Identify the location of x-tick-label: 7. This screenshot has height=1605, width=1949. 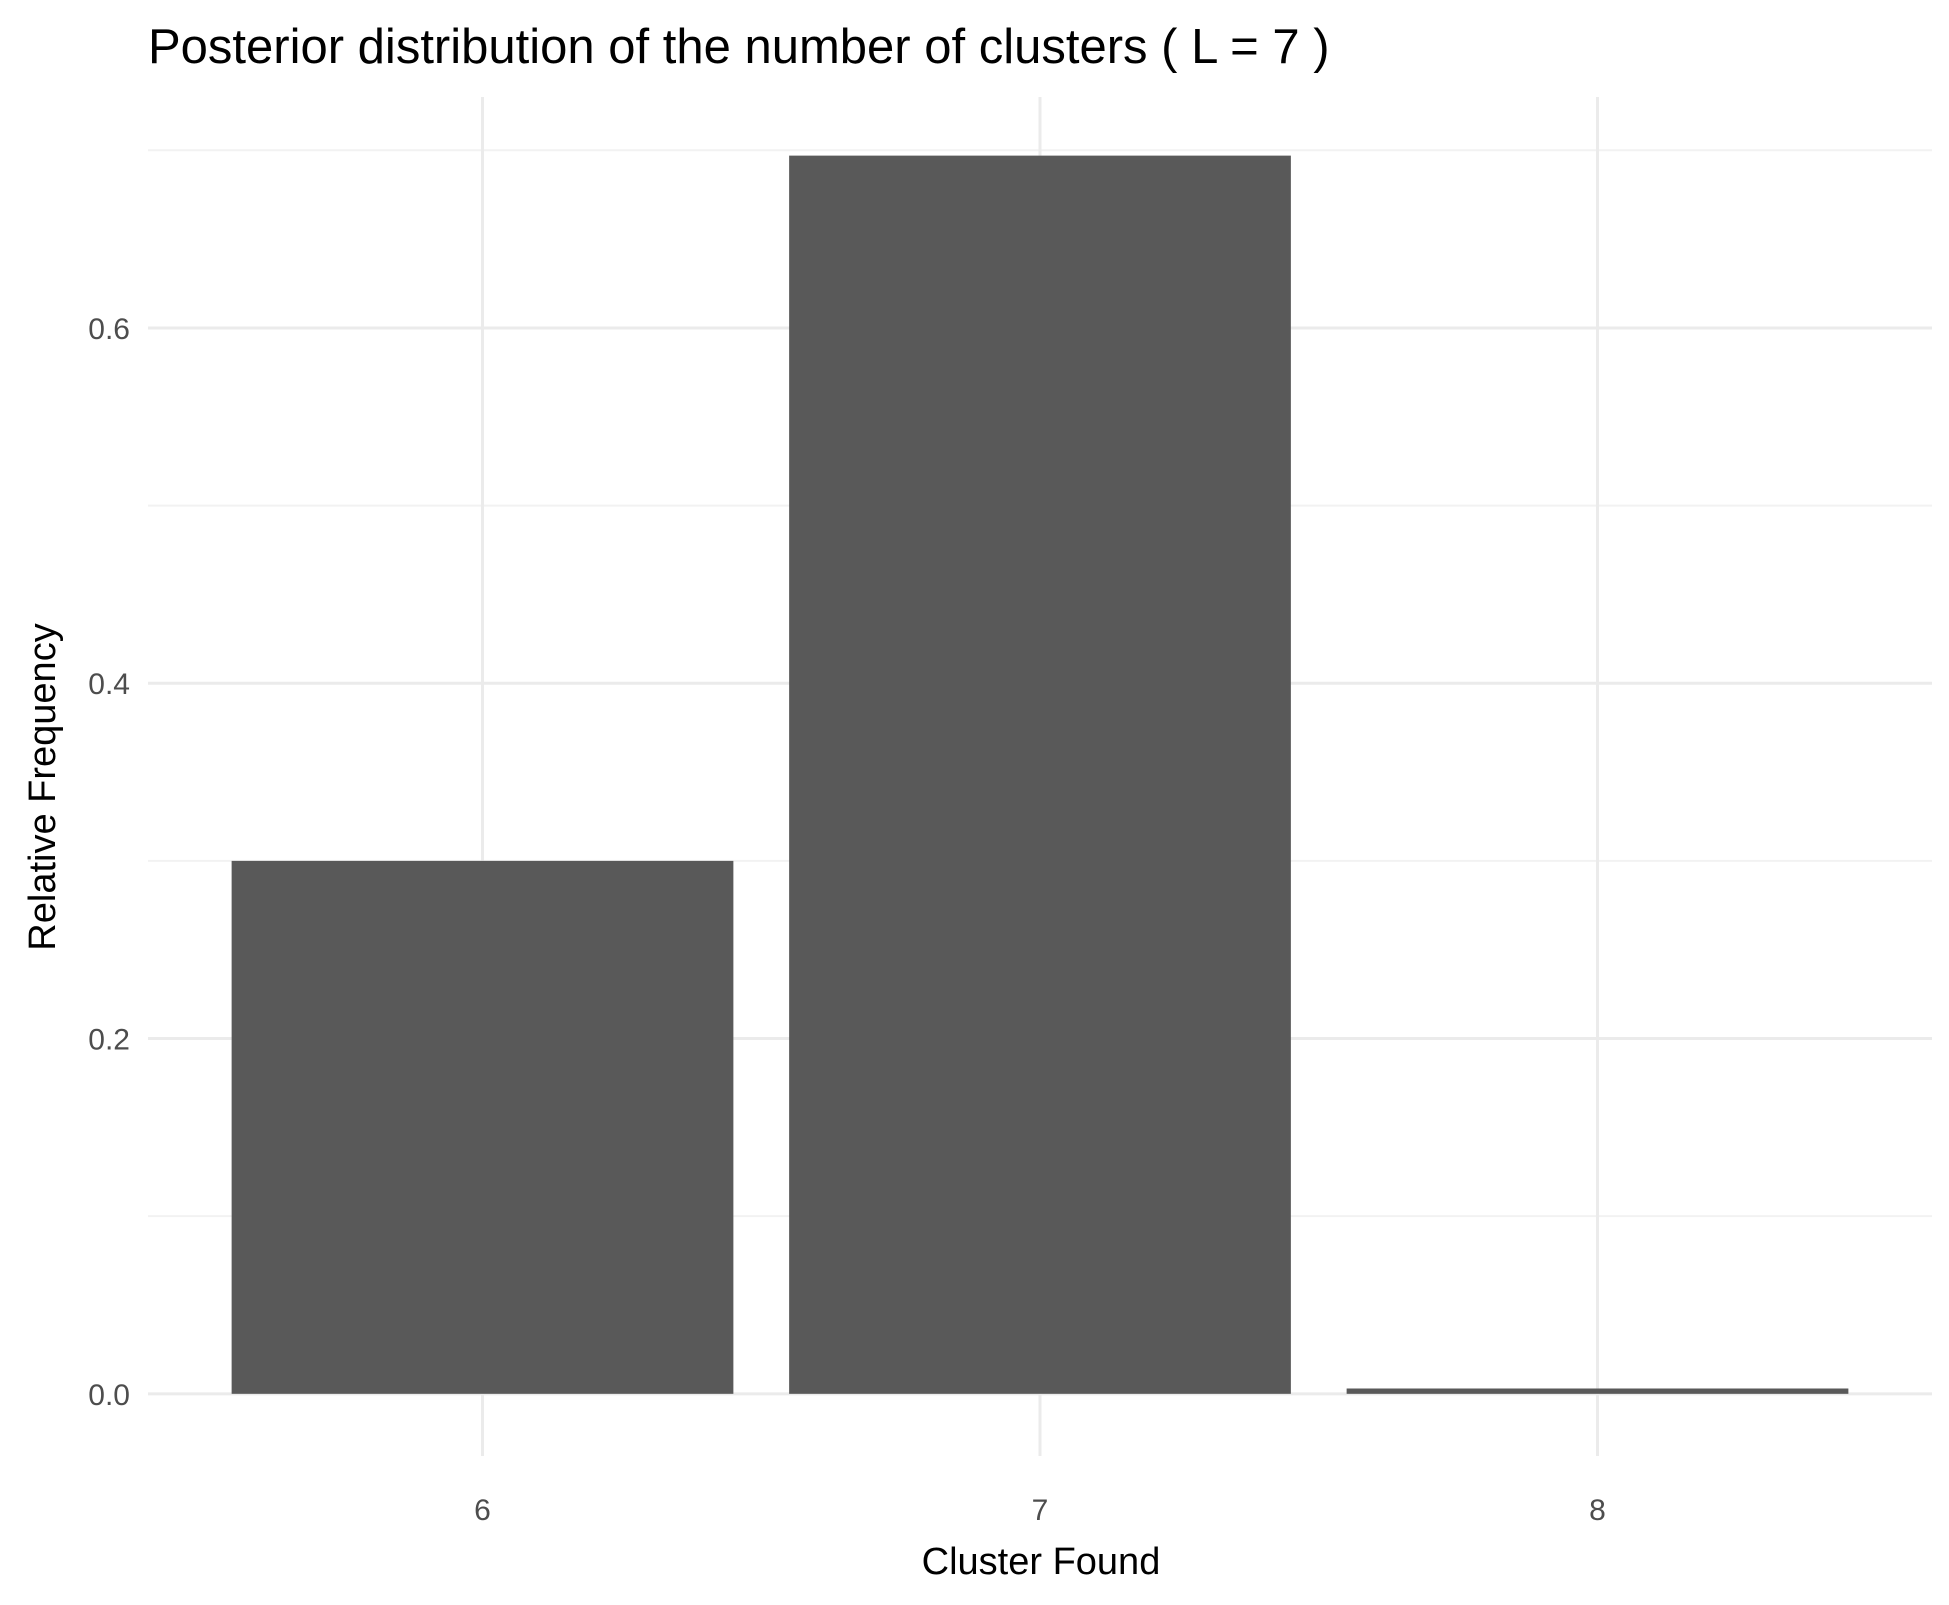
(1040, 1510).